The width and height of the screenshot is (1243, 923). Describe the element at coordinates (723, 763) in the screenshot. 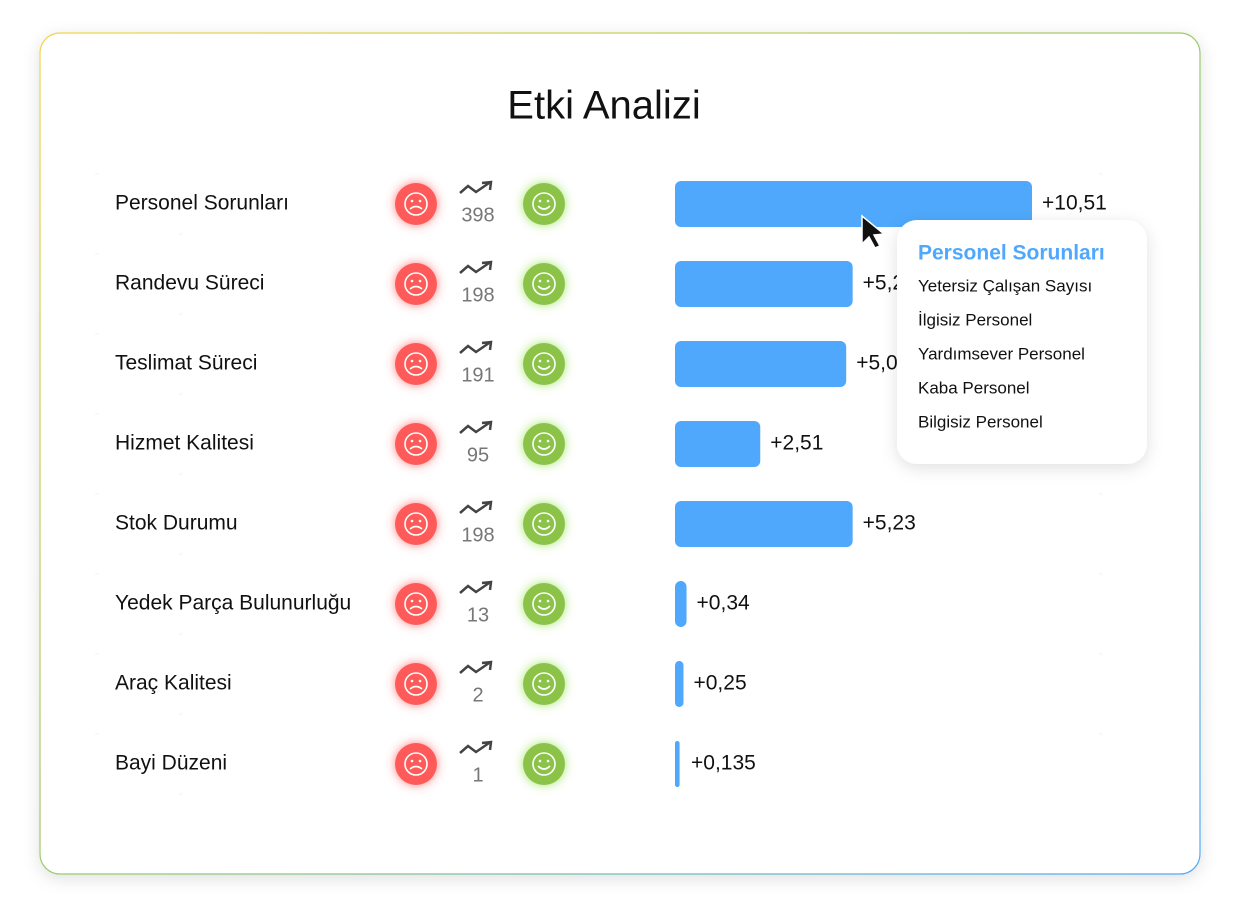

I see `value-label: +0,135` at that location.